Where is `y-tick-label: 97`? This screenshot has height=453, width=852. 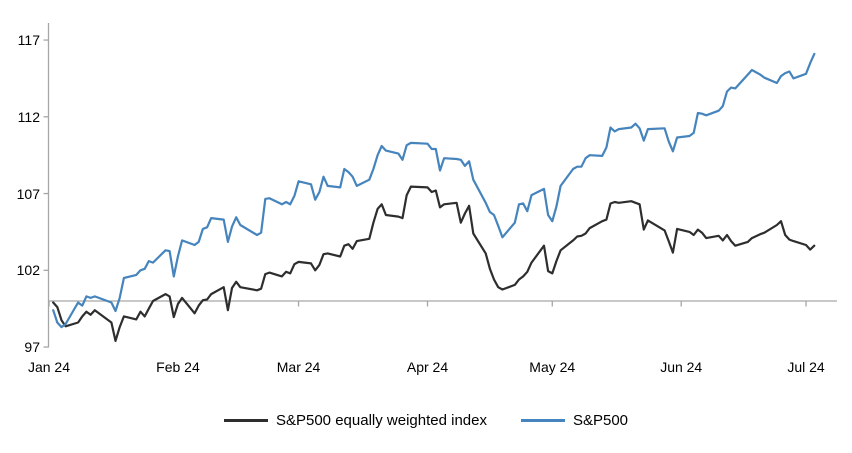 y-tick-label: 97 is located at coordinates (32, 347).